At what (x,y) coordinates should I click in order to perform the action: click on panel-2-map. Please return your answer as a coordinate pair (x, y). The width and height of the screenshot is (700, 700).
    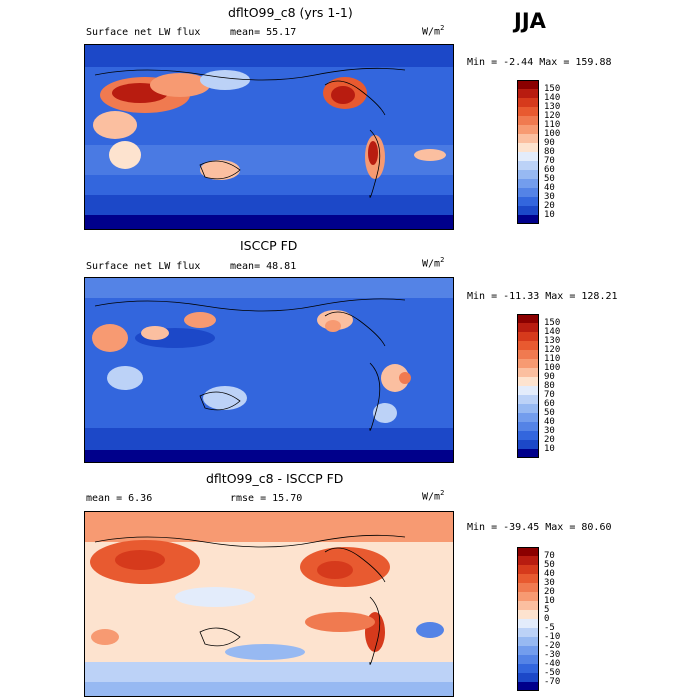
    Looking at the image, I should click on (269, 370).